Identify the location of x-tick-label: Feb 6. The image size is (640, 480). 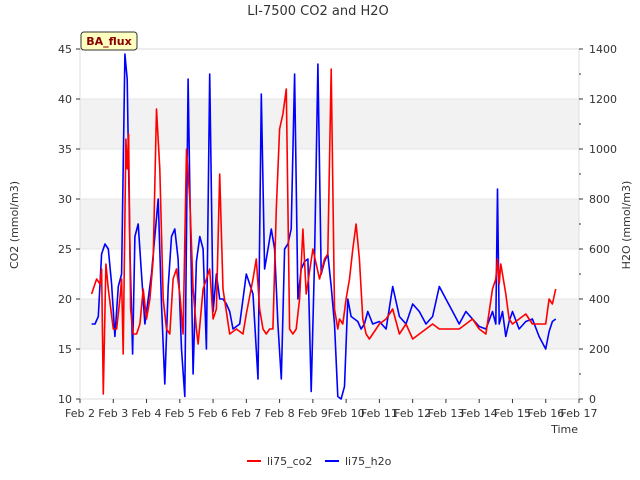
(213, 413).